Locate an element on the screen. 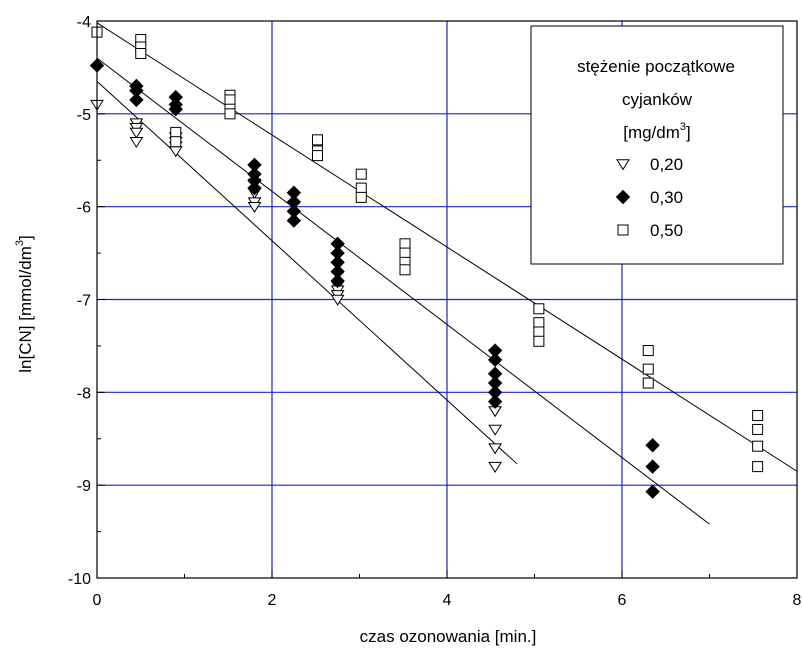  y-axis-label-end: ] is located at coordinates (25, 237).